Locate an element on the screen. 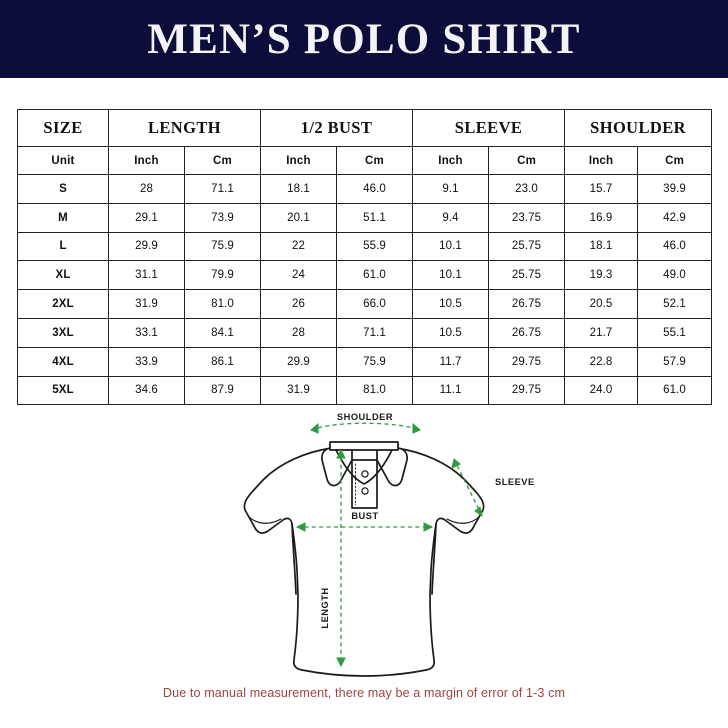 This screenshot has height=728, width=728. cuff-right is located at coordinates (463, 519).